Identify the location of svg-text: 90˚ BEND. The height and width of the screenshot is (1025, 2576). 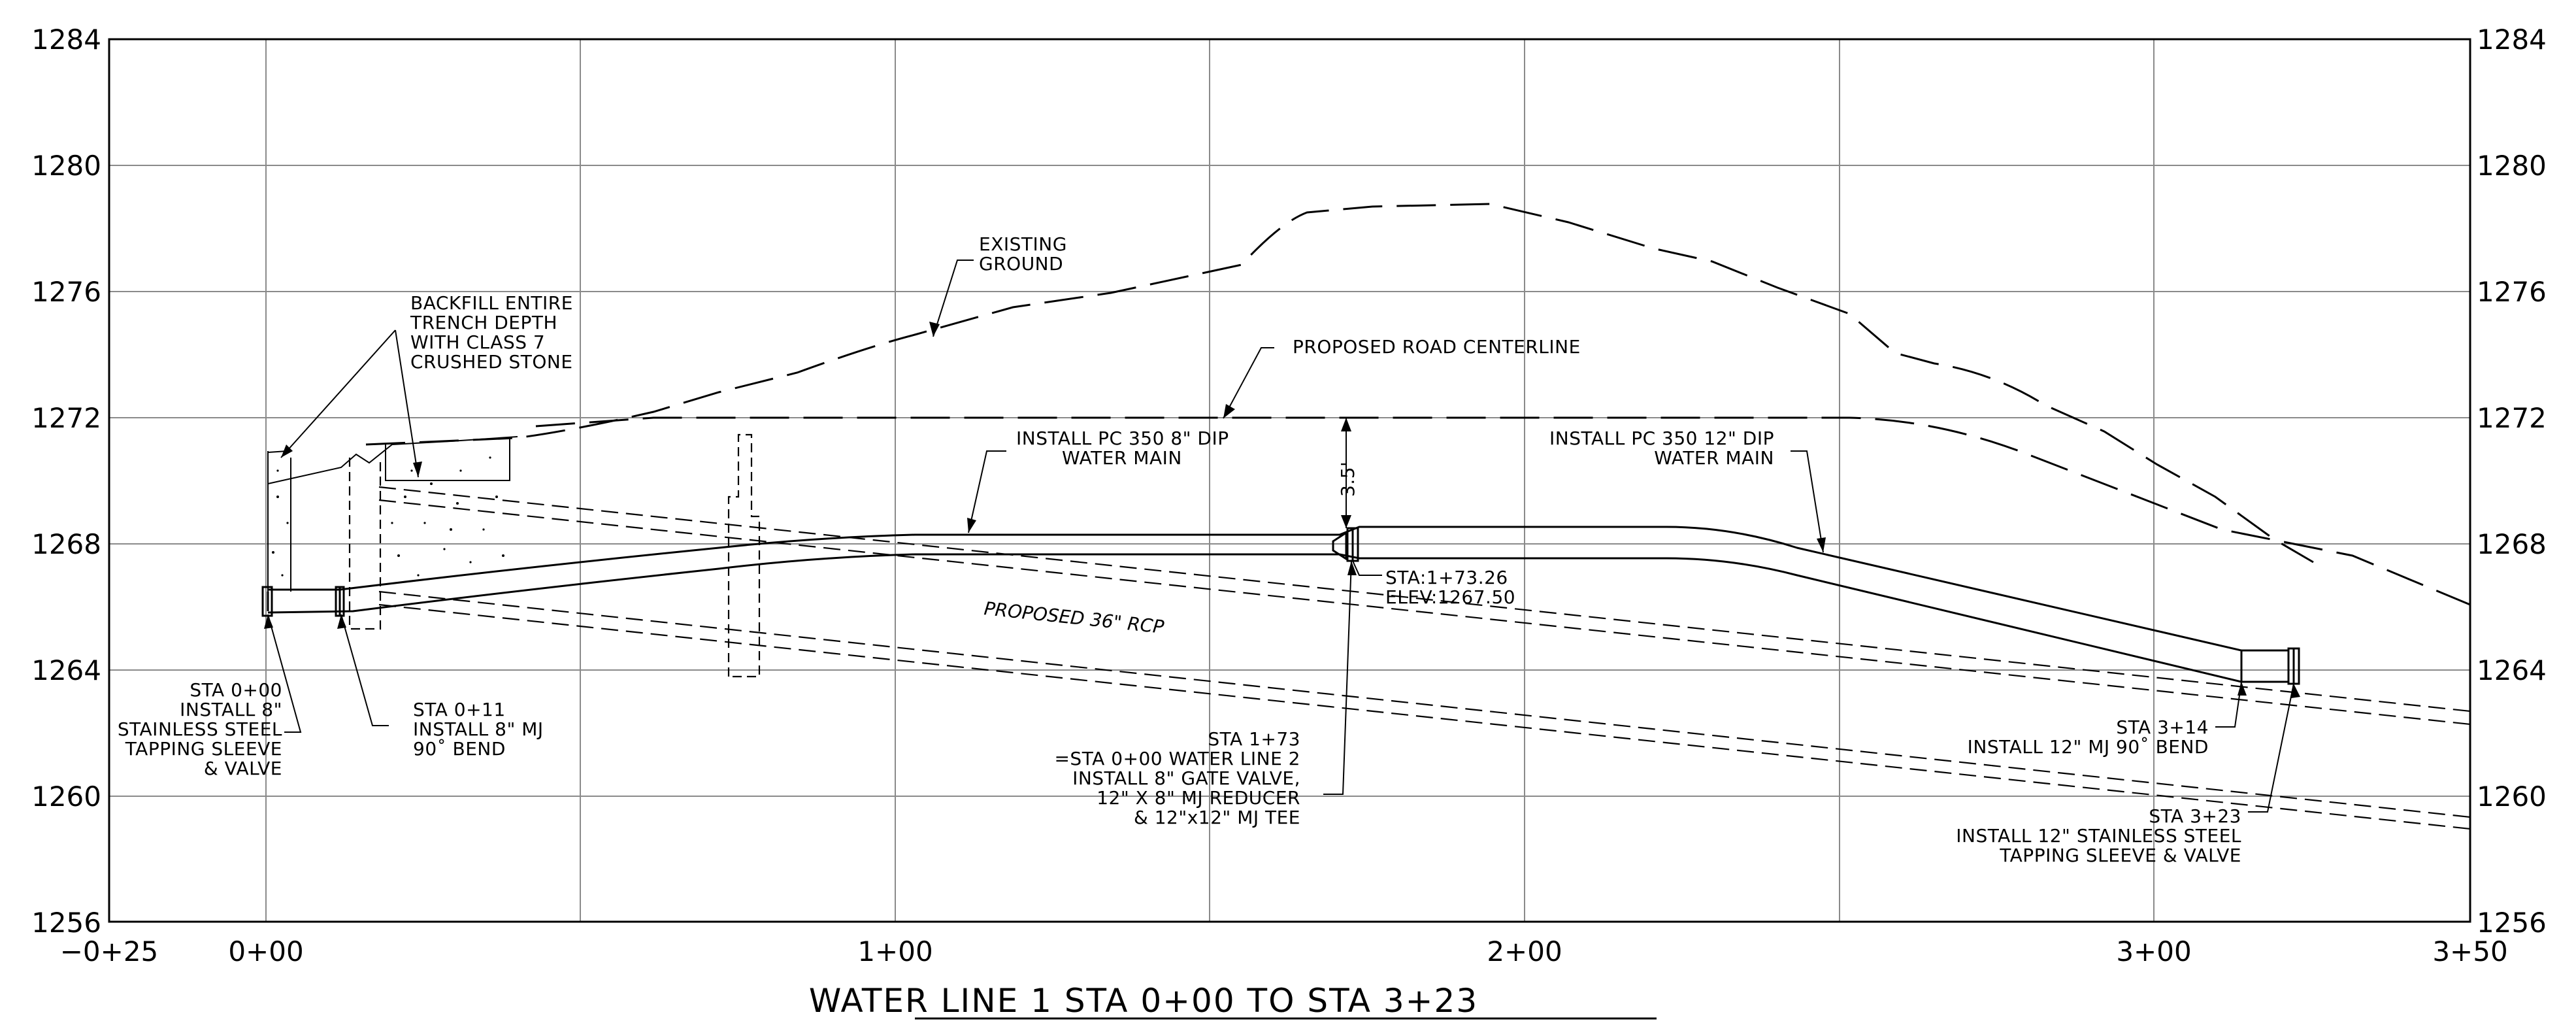
(459, 749).